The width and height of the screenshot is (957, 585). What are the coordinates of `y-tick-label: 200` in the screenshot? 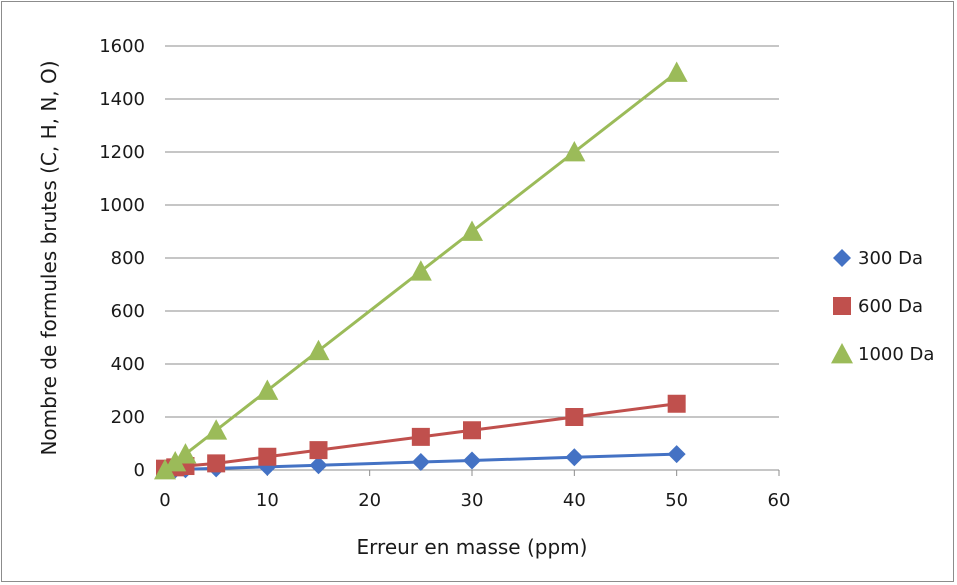 It's located at (128, 417).